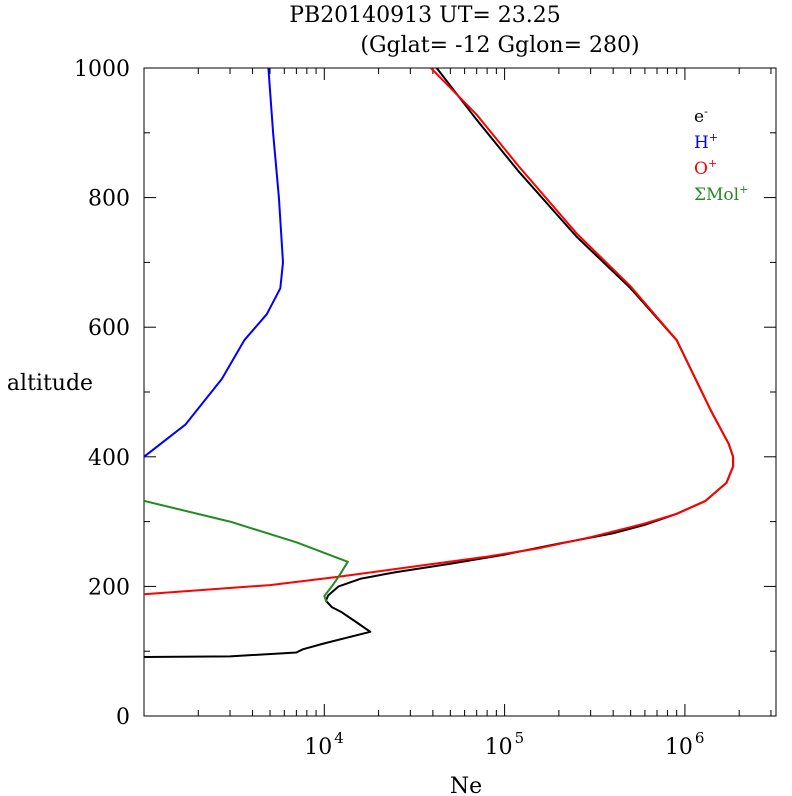 Image resolution: width=792 pixels, height=796 pixels. Describe the element at coordinates (246, 551) in the screenshot. I see `series-line-ΣMol+` at that location.